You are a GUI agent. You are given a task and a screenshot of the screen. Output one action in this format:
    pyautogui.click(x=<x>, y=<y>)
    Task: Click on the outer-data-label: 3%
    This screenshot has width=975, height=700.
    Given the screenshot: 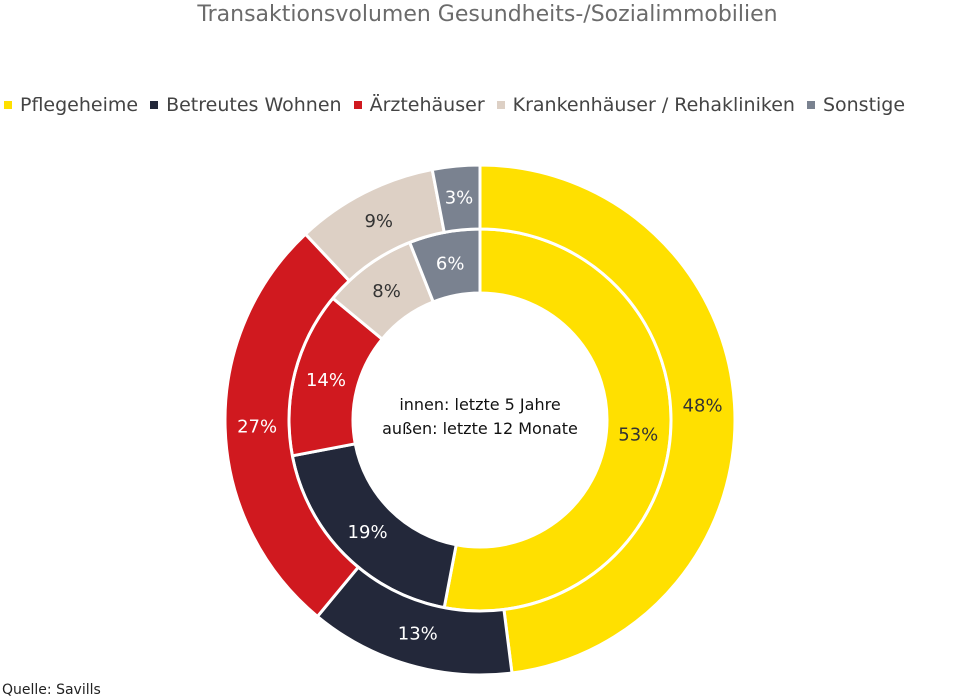 What is the action you would take?
    pyautogui.click(x=459, y=197)
    